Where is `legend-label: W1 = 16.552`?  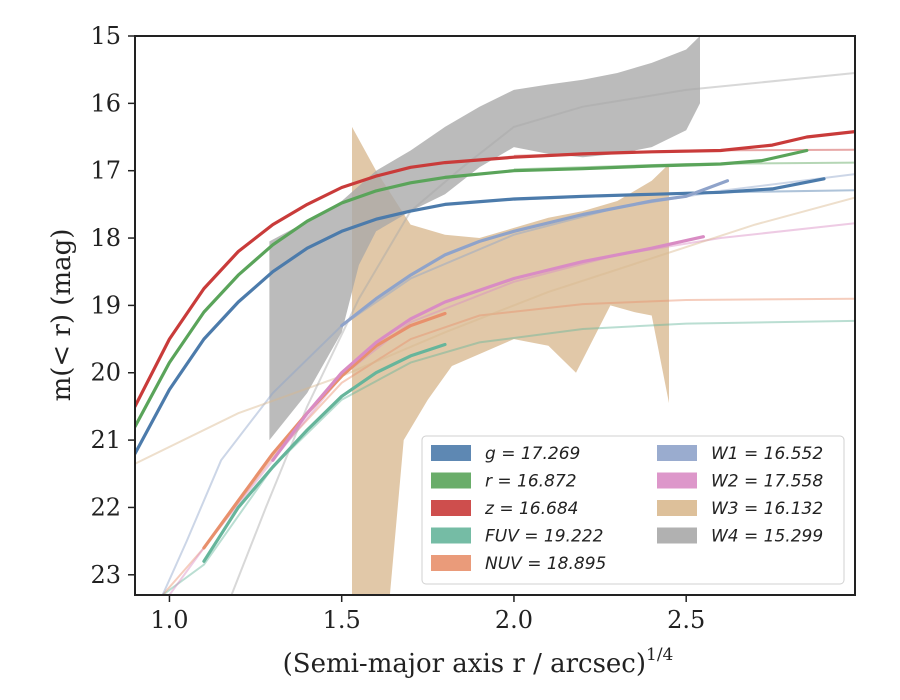 legend-label: W1 = 16.552 is located at coordinates (767, 454).